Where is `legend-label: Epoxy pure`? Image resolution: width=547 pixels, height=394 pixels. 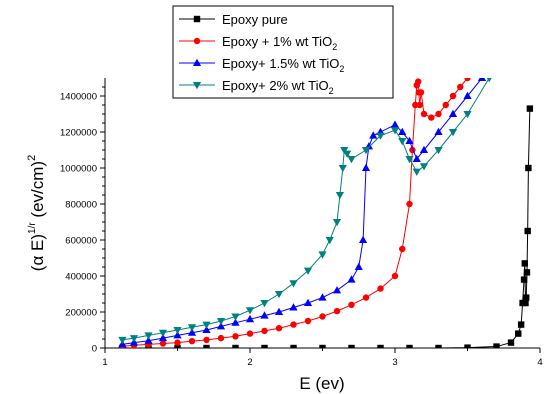
legend-label: Epoxy pure is located at coordinates (255, 19).